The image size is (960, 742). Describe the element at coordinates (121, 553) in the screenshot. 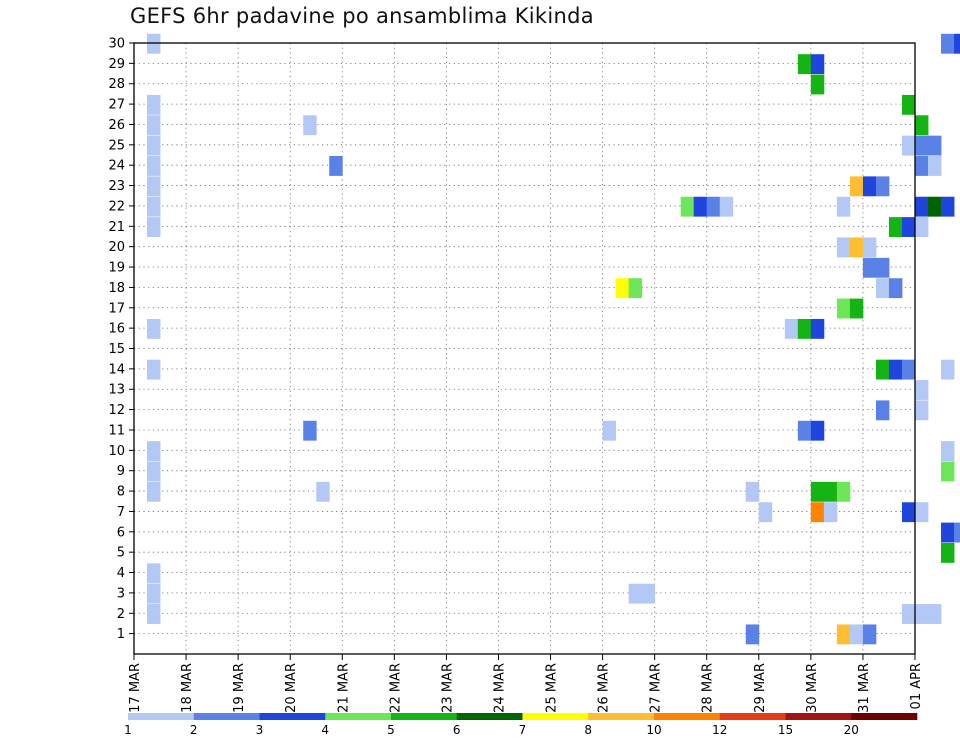

I see `y-tick-label: 5` at that location.